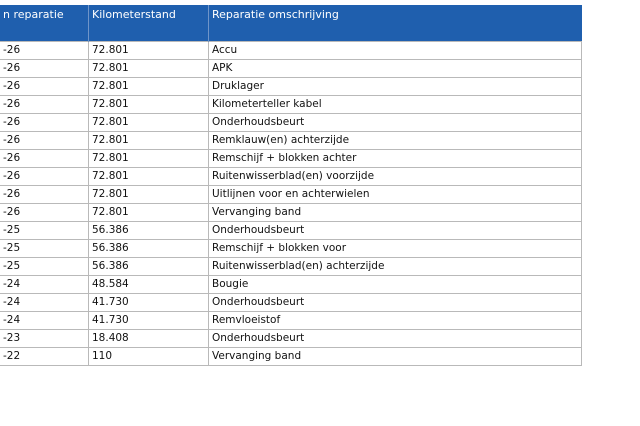  I want to click on table-row: -23 18.408 Onderhoudsbeurt, so click(291, 338).